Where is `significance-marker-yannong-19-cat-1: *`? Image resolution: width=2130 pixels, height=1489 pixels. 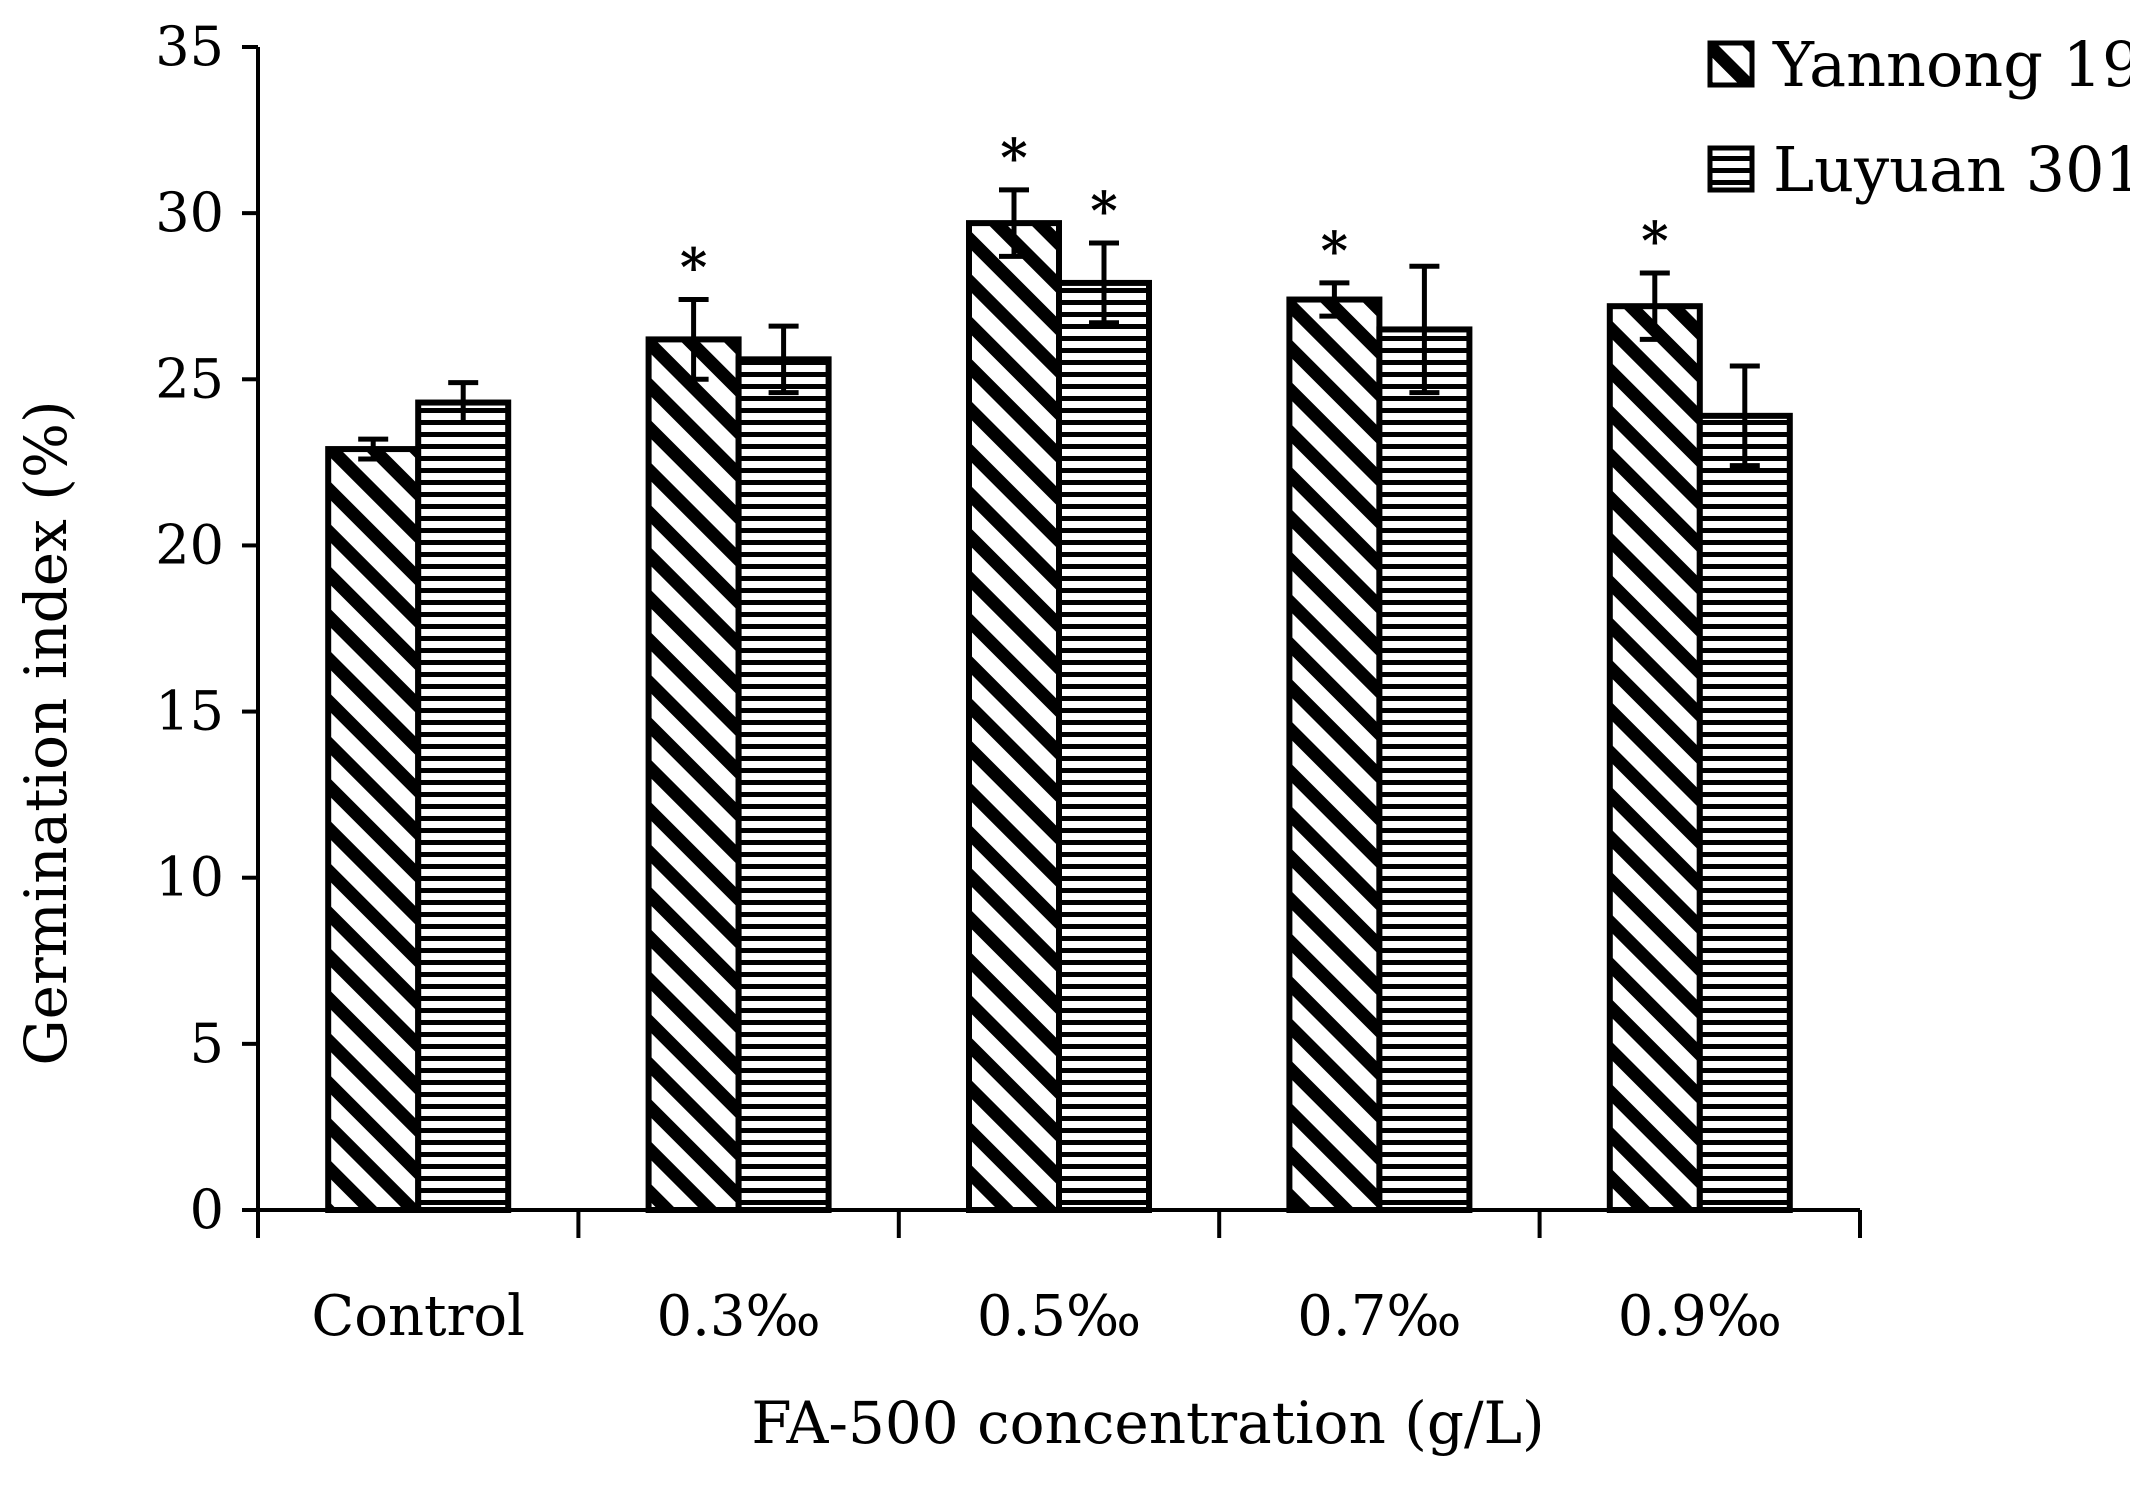
significance-marker-yannong-19-cat-1: * is located at coordinates (693, 268).